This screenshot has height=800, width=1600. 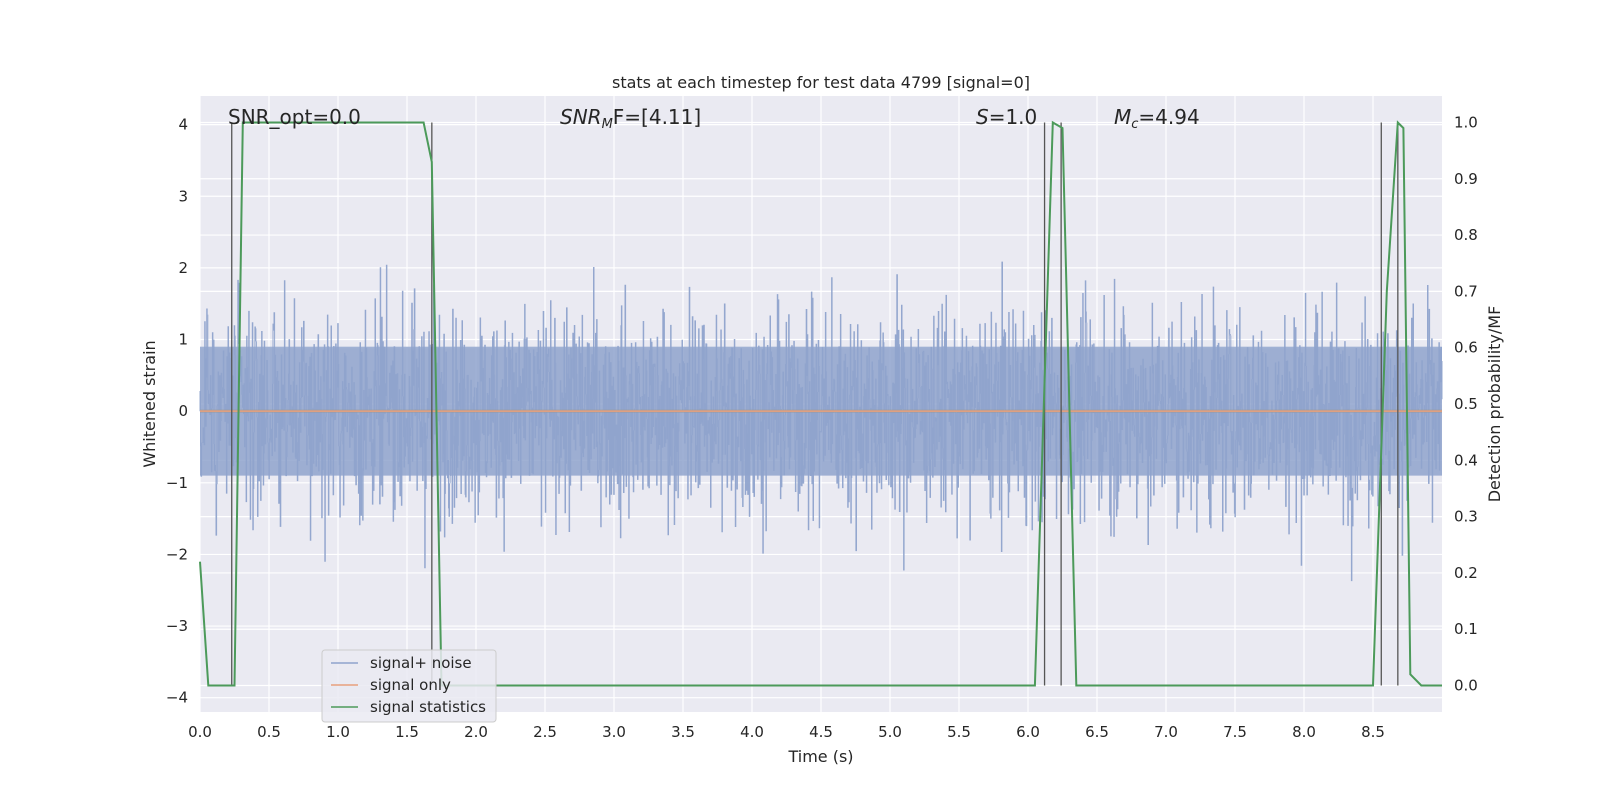 I want to click on y2-tick-label: 0.3, so click(x=1466, y=517).